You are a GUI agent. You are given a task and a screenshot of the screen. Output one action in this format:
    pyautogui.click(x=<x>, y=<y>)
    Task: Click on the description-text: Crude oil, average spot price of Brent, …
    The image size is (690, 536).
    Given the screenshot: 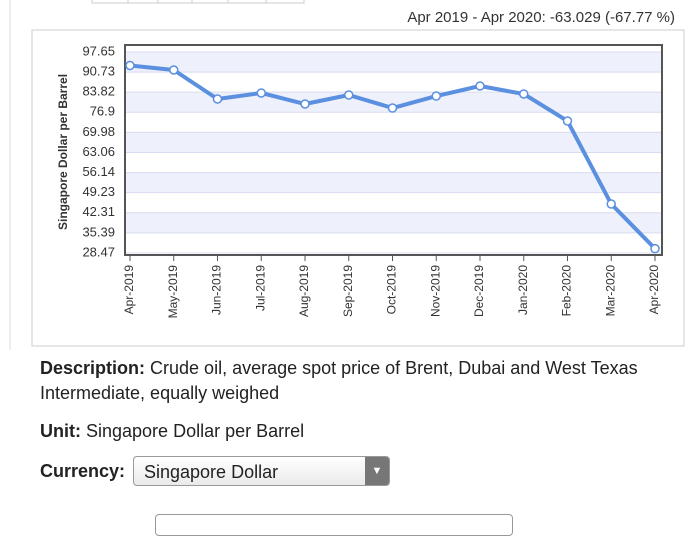 What is the action you would take?
    pyautogui.click(x=339, y=380)
    